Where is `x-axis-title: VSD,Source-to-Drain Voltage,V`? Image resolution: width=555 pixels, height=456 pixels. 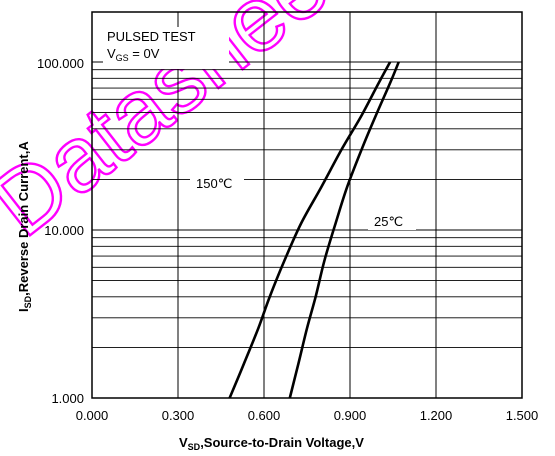
x-axis-title: VSD,Source-to-Drain Voltage,V is located at coordinates (271, 443).